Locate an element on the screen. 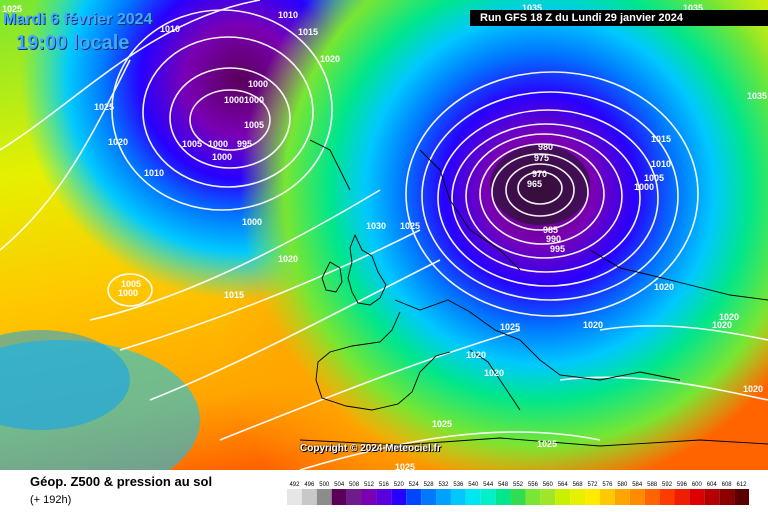 This screenshot has width=768, height=512. legend-tick-label: 512 is located at coordinates (369, 485).